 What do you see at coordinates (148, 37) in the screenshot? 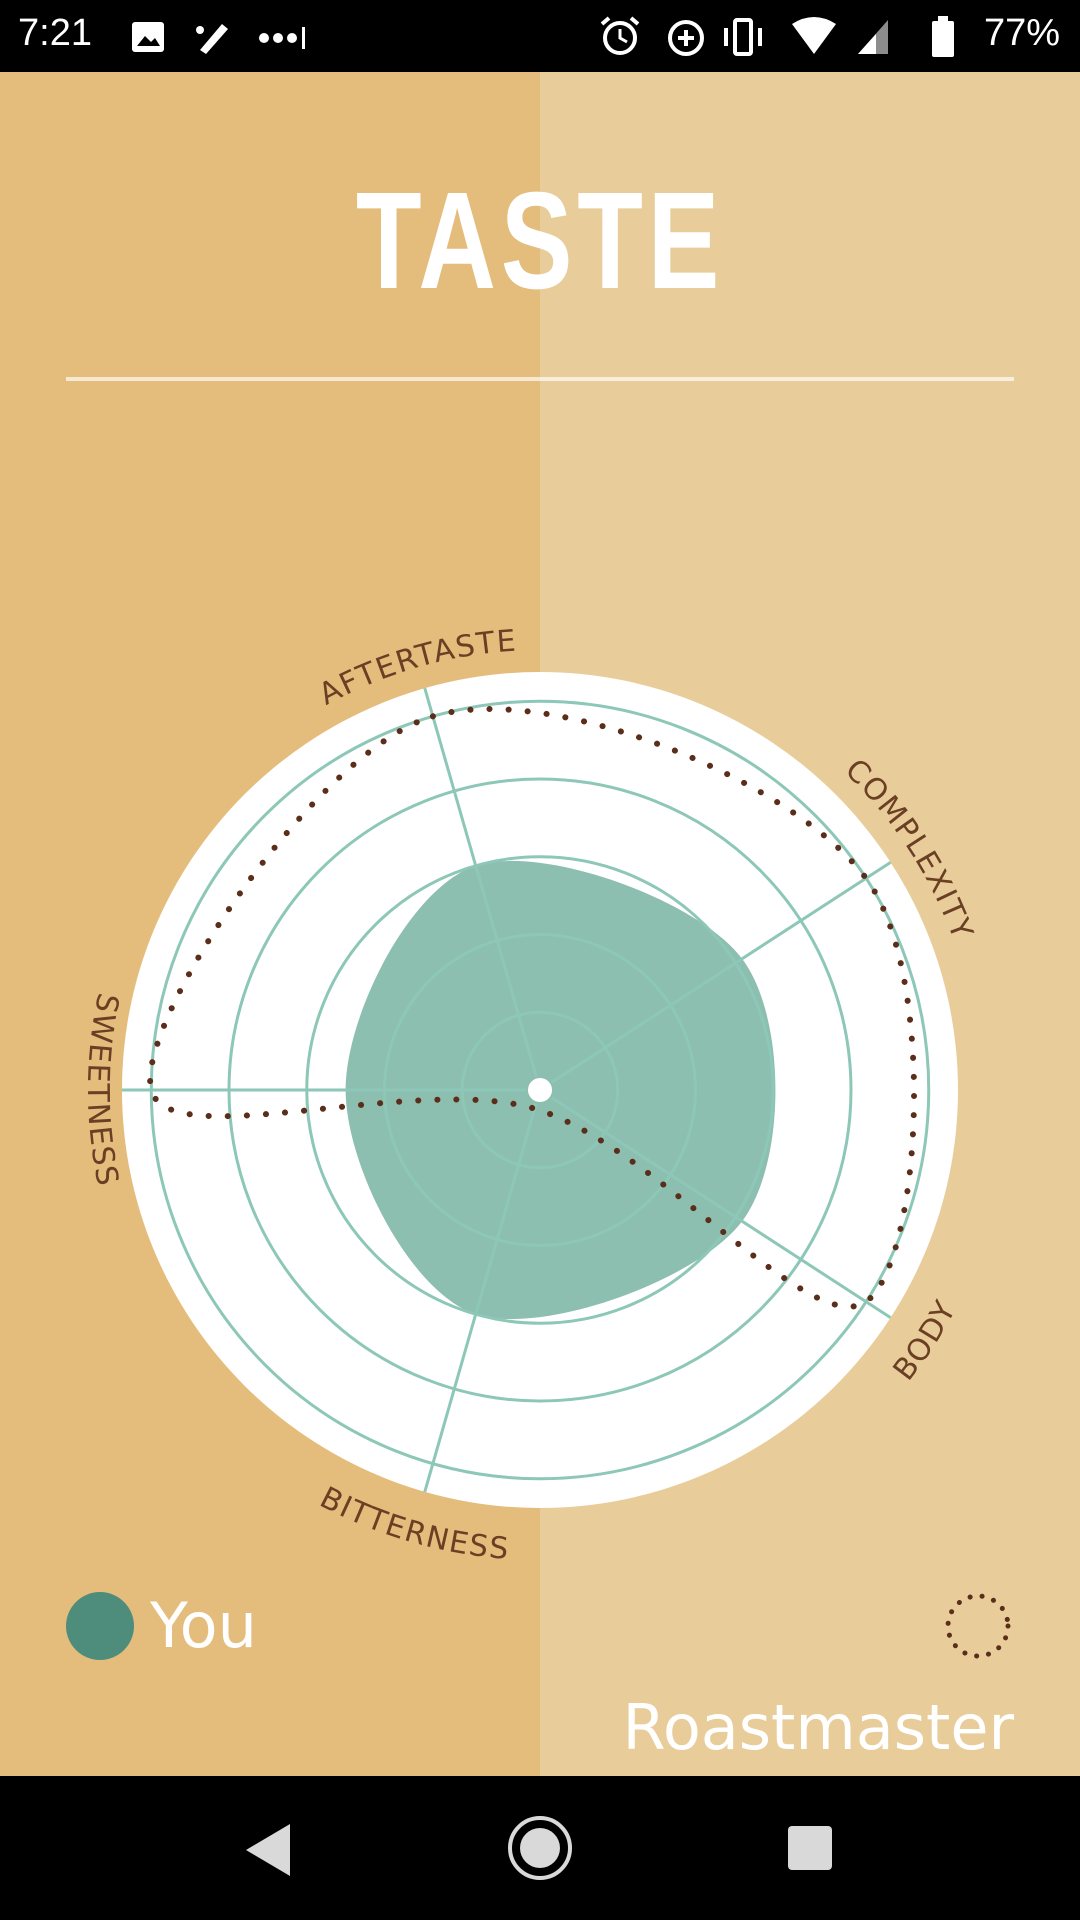
I see `image-icon` at bounding box center [148, 37].